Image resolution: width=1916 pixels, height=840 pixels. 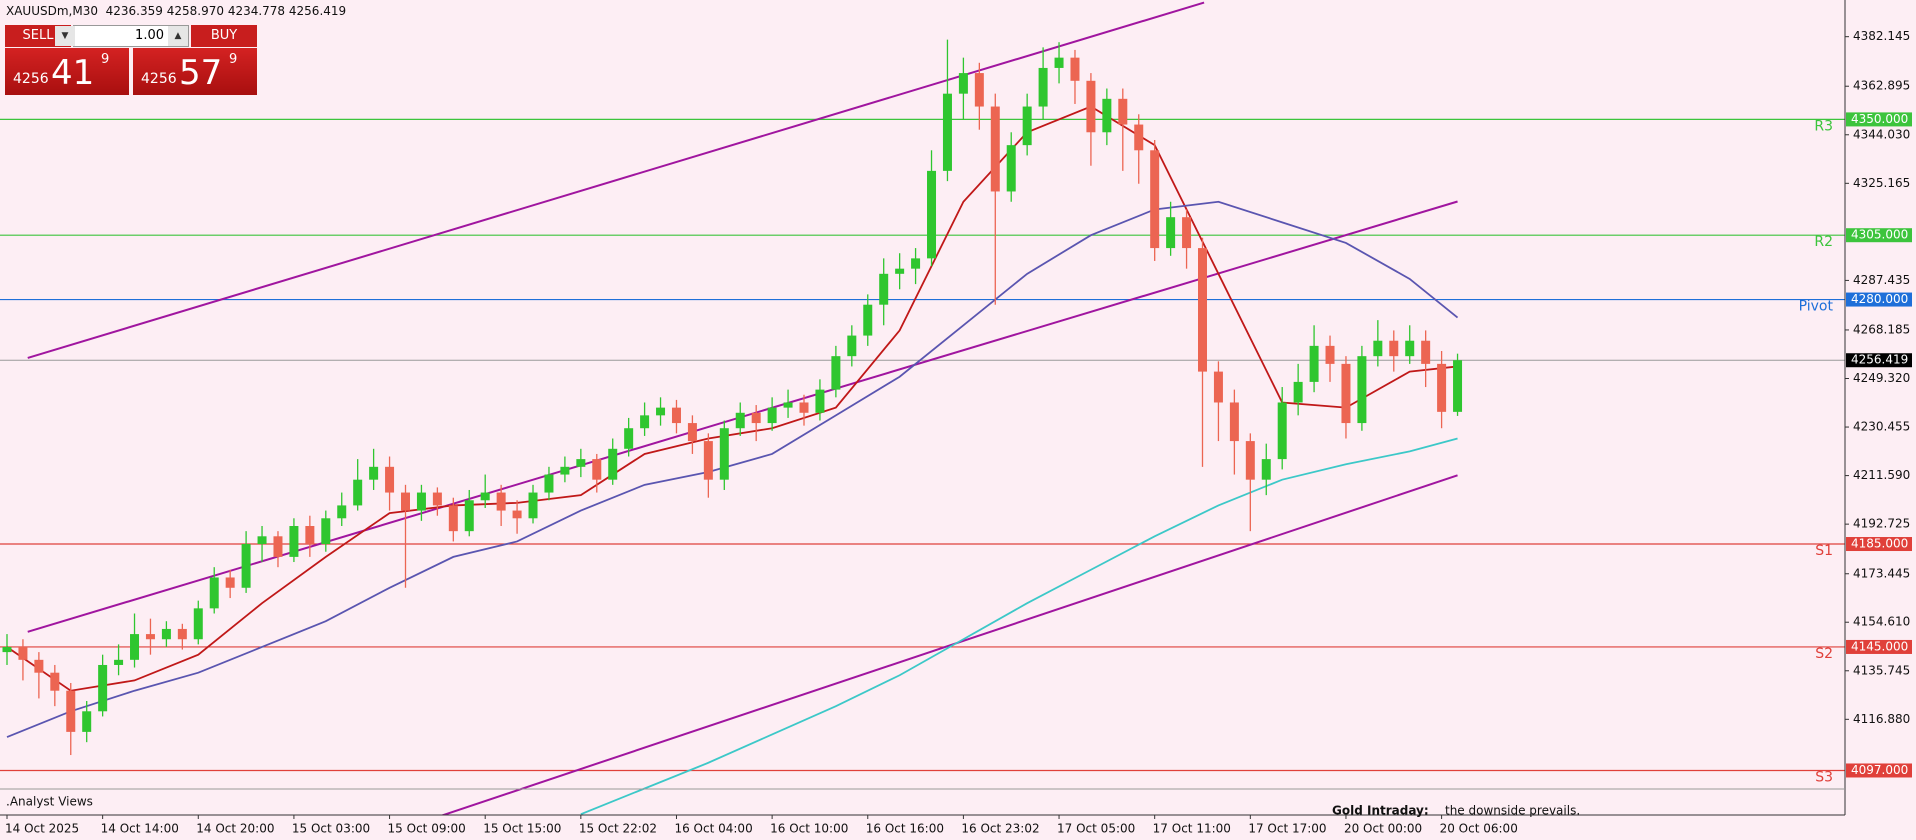 I want to click on x-tick-label: 16 Oct 23:02, so click(x=1000, y=829).